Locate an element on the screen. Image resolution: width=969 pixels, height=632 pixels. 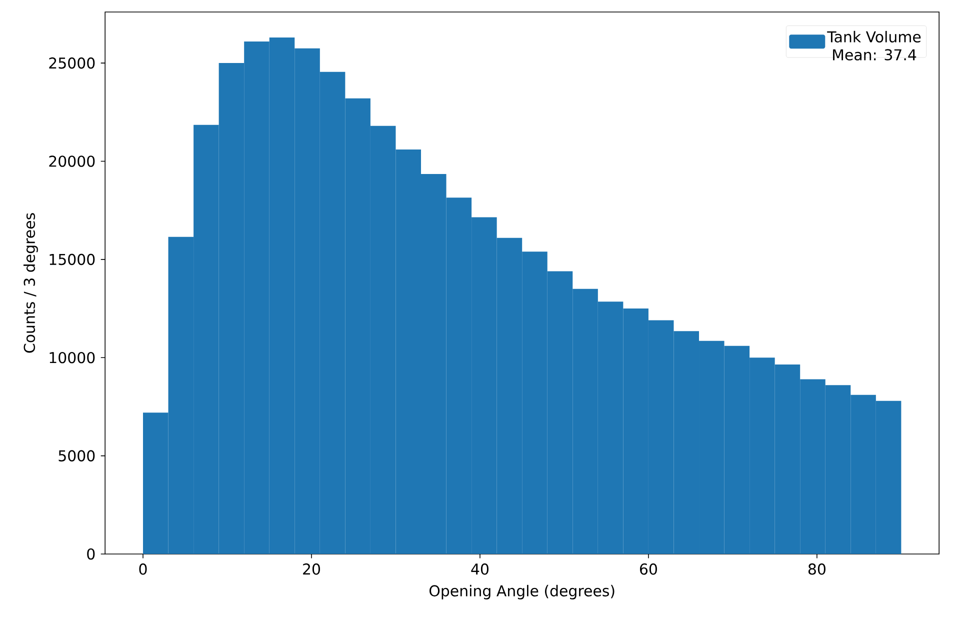
x-tick-label: 40 is located at coordinates (479, 569).